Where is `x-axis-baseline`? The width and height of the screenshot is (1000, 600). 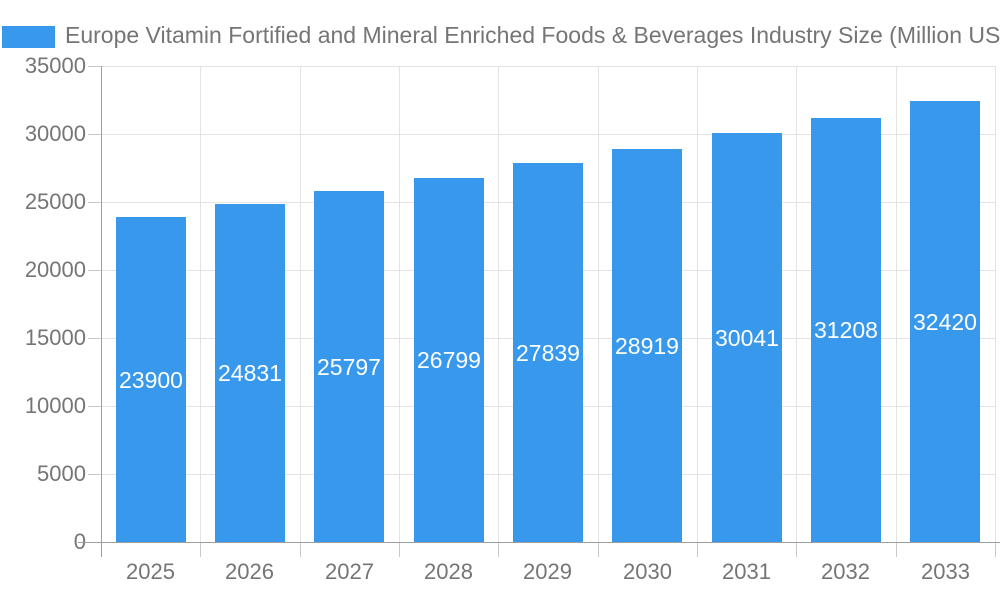 x-axis-baseline is located at coordinates (539, 542).